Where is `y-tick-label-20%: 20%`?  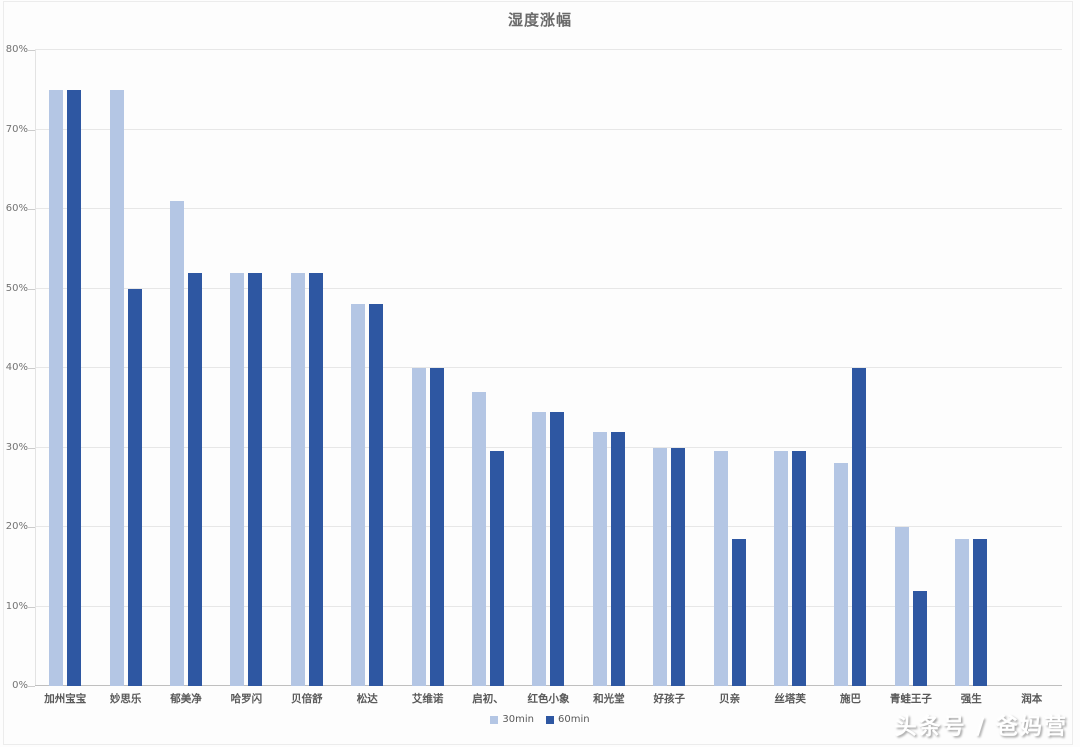
y-tick-label-20%: 20% is located at coordinates (16, 526).